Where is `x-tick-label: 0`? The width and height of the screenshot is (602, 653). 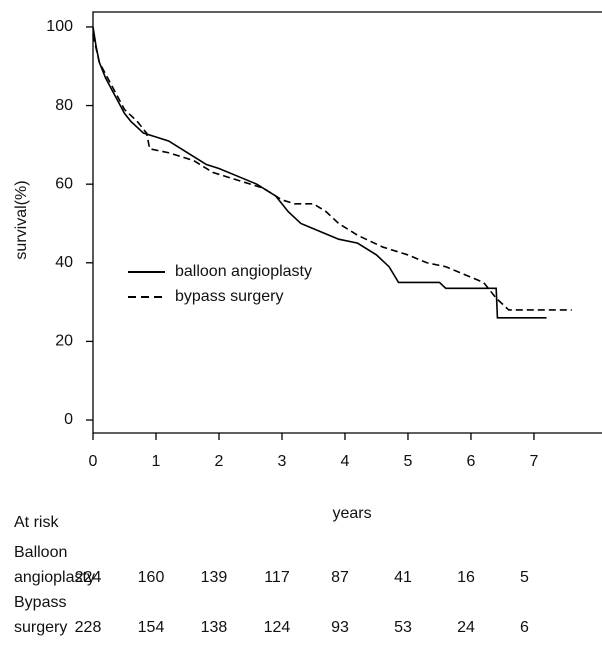 x-tick-label: 0 is located at coordinates (93, 461).